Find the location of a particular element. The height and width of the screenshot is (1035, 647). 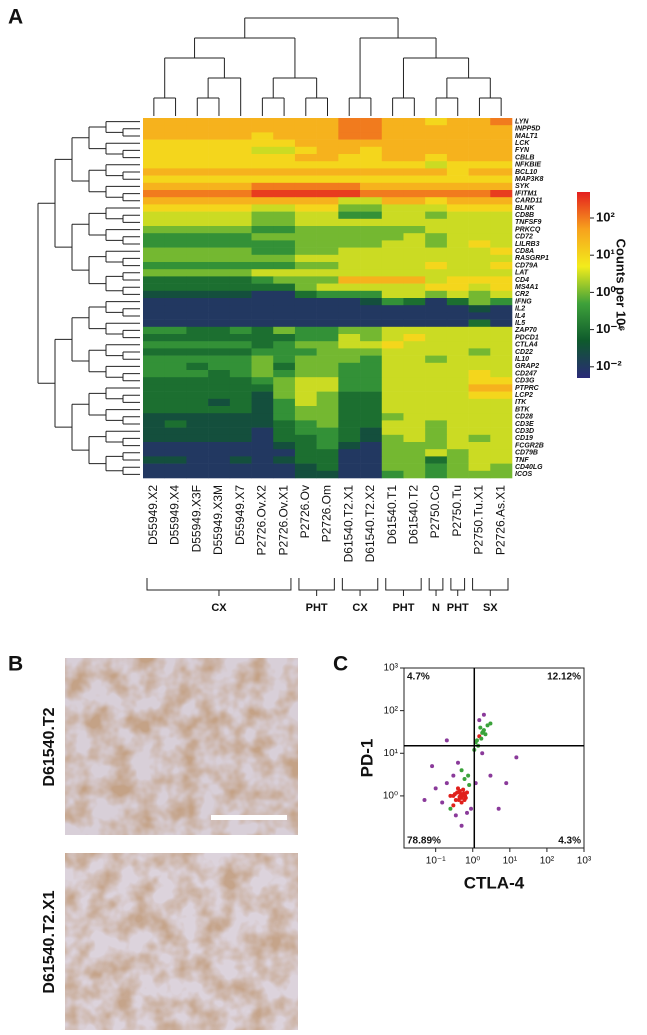

row-label: LCK is located at coordinates (522, 143).